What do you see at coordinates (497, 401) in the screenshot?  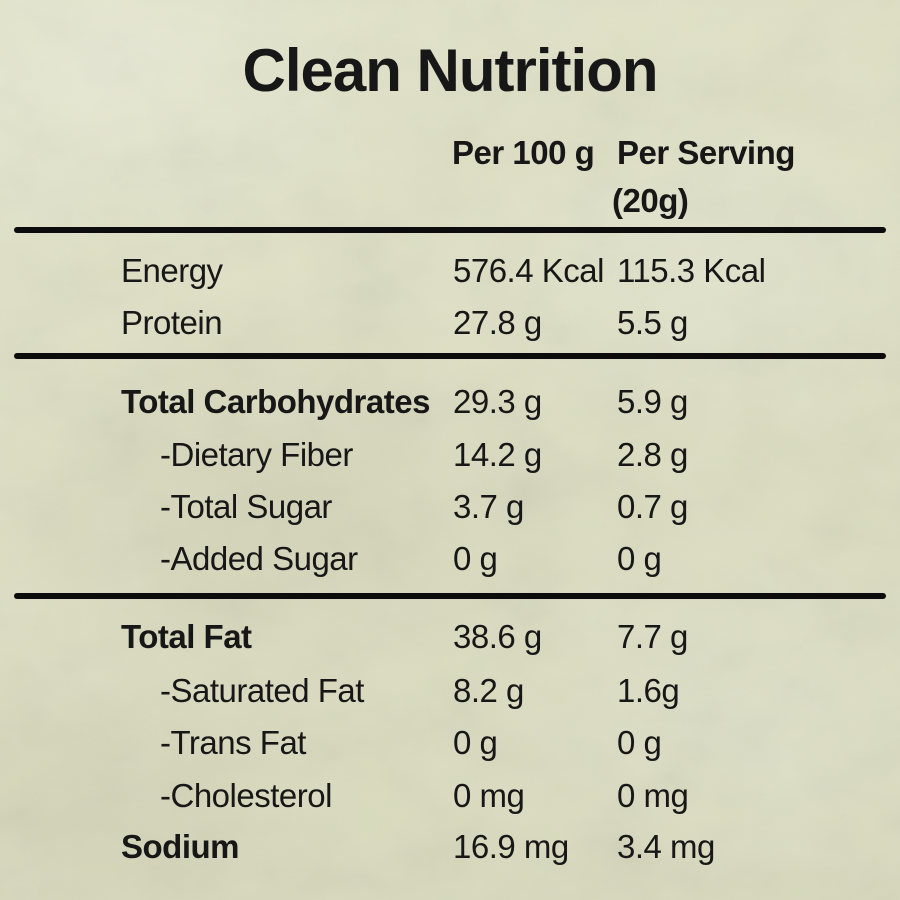 I see `row-value-per100g: 29.3 g` at bounding box center [497, 401].